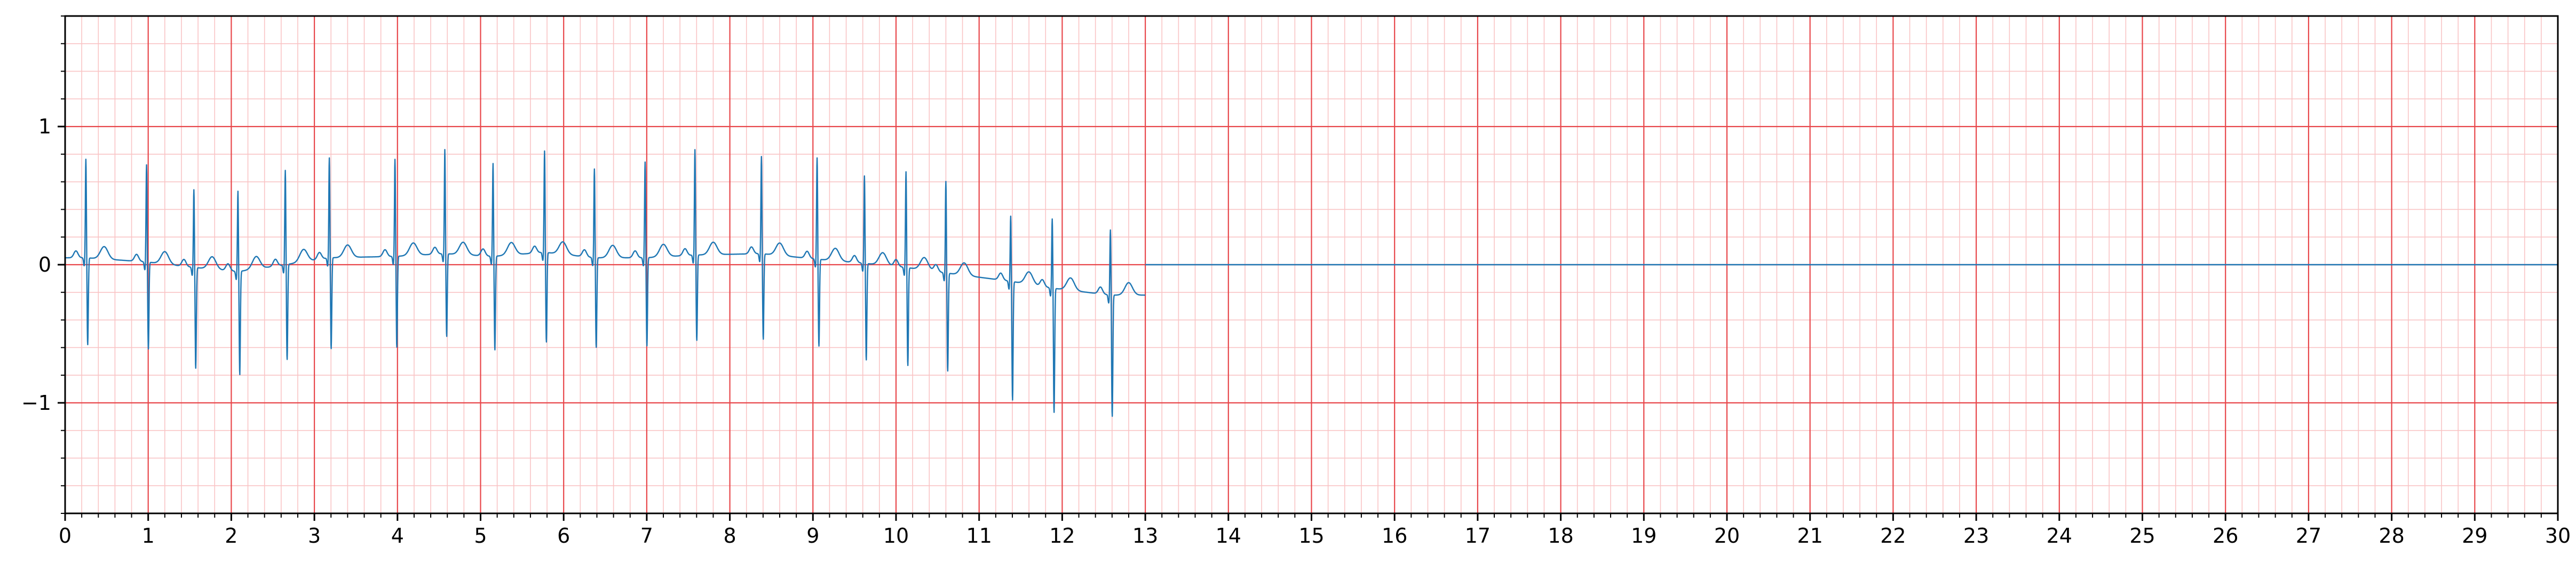 The image size is (2576, 563). What do you see at coordinates (730, 536) in the screenshot?
I see `x-tick-label: 8` at bounding box center [730, 536].